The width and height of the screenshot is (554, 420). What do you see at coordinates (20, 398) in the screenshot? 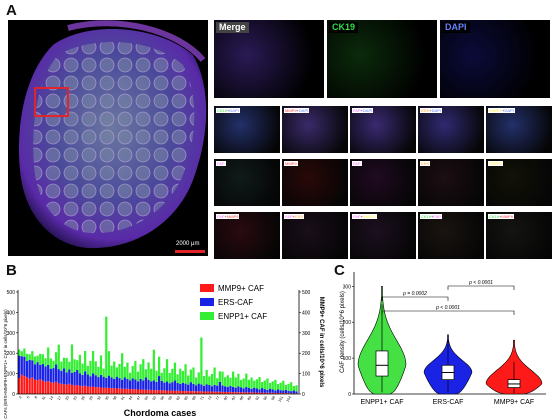
I see `x-tick-label: 2` at bounding box center [20, 398].